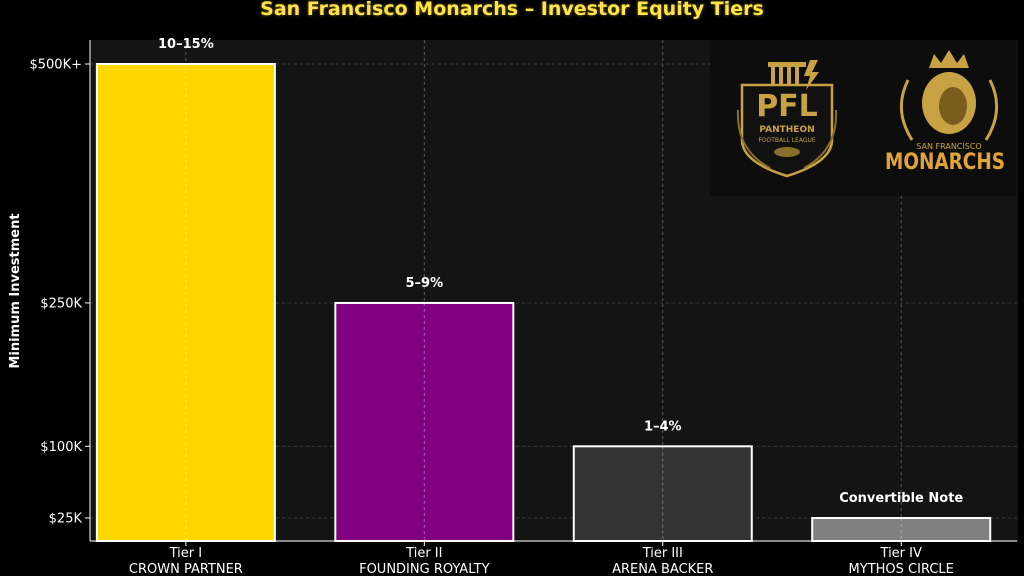 This screenshot has width=1024, height=576. I want to click on pillar-shield-icon, so click(787, 130).